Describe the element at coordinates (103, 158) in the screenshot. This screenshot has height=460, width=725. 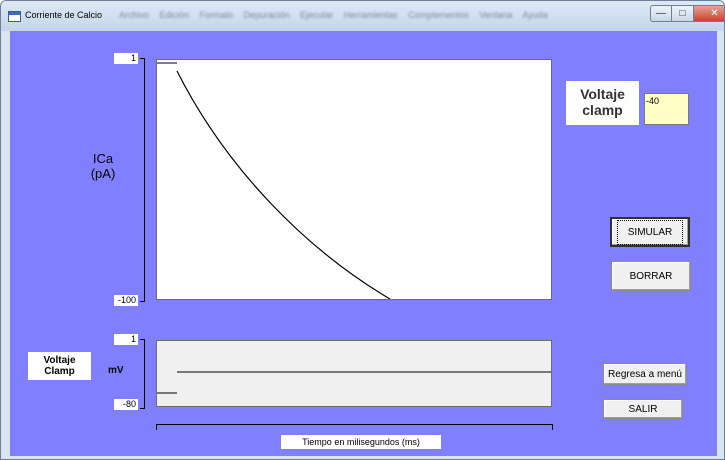
I see `main-y-axis-label-line1: ICa` at that location.